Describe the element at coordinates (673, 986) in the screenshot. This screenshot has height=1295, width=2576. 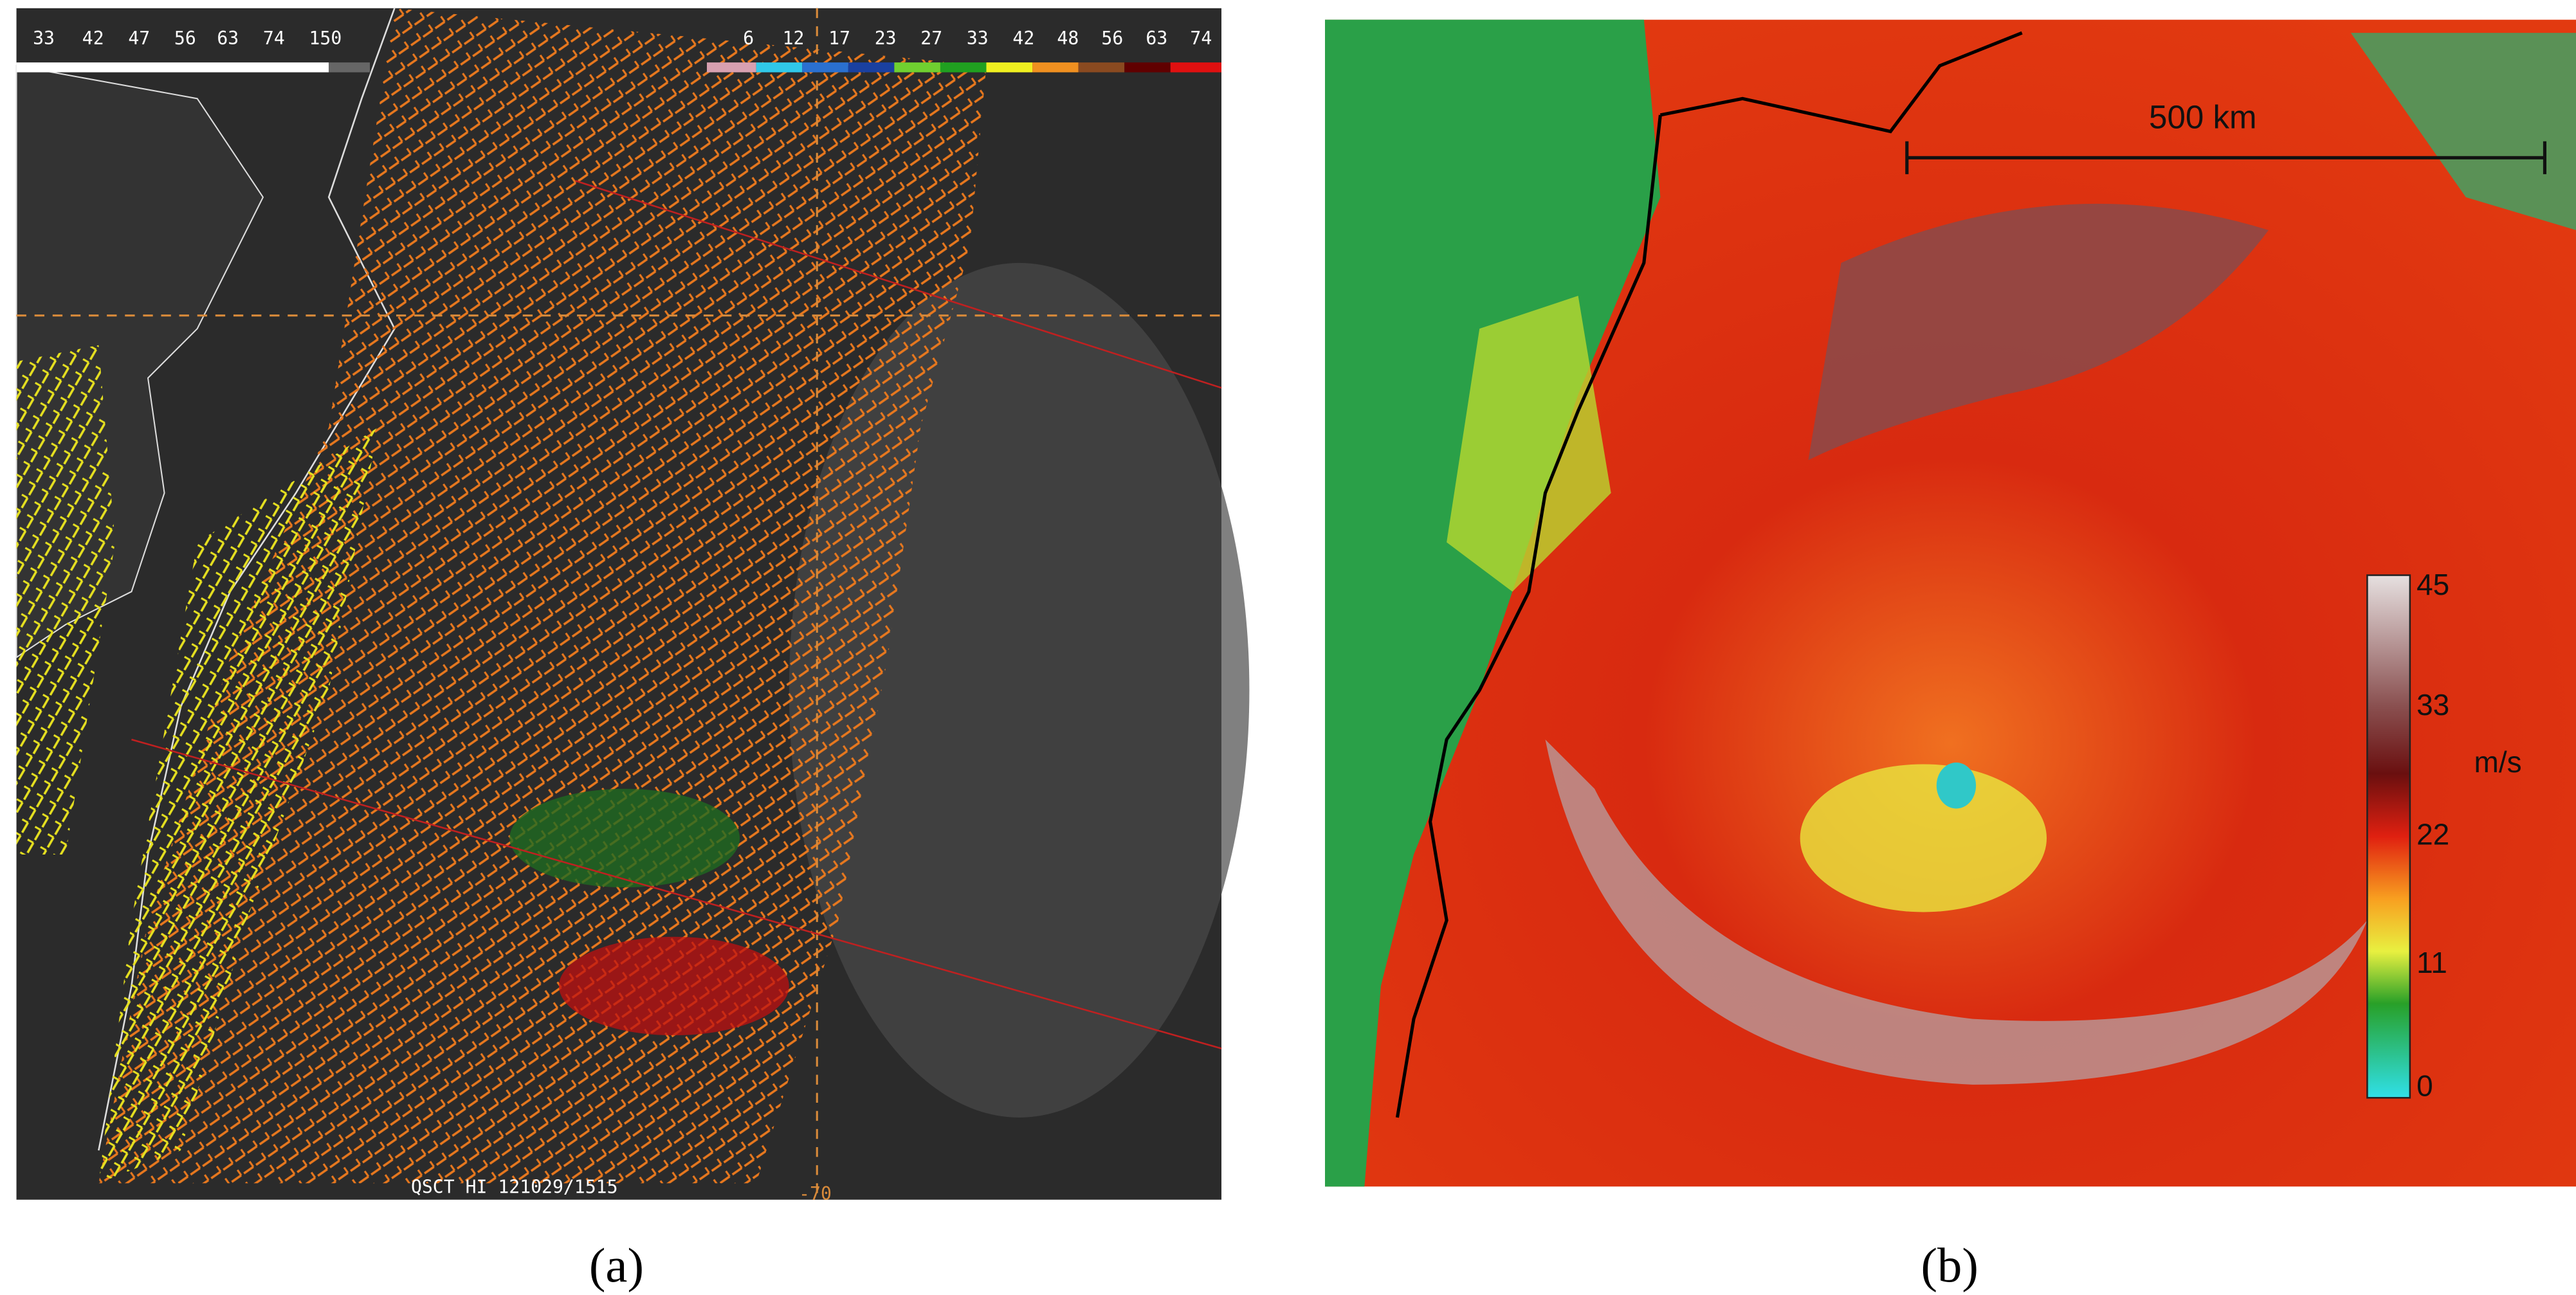
I see `red-barbs` at that location.